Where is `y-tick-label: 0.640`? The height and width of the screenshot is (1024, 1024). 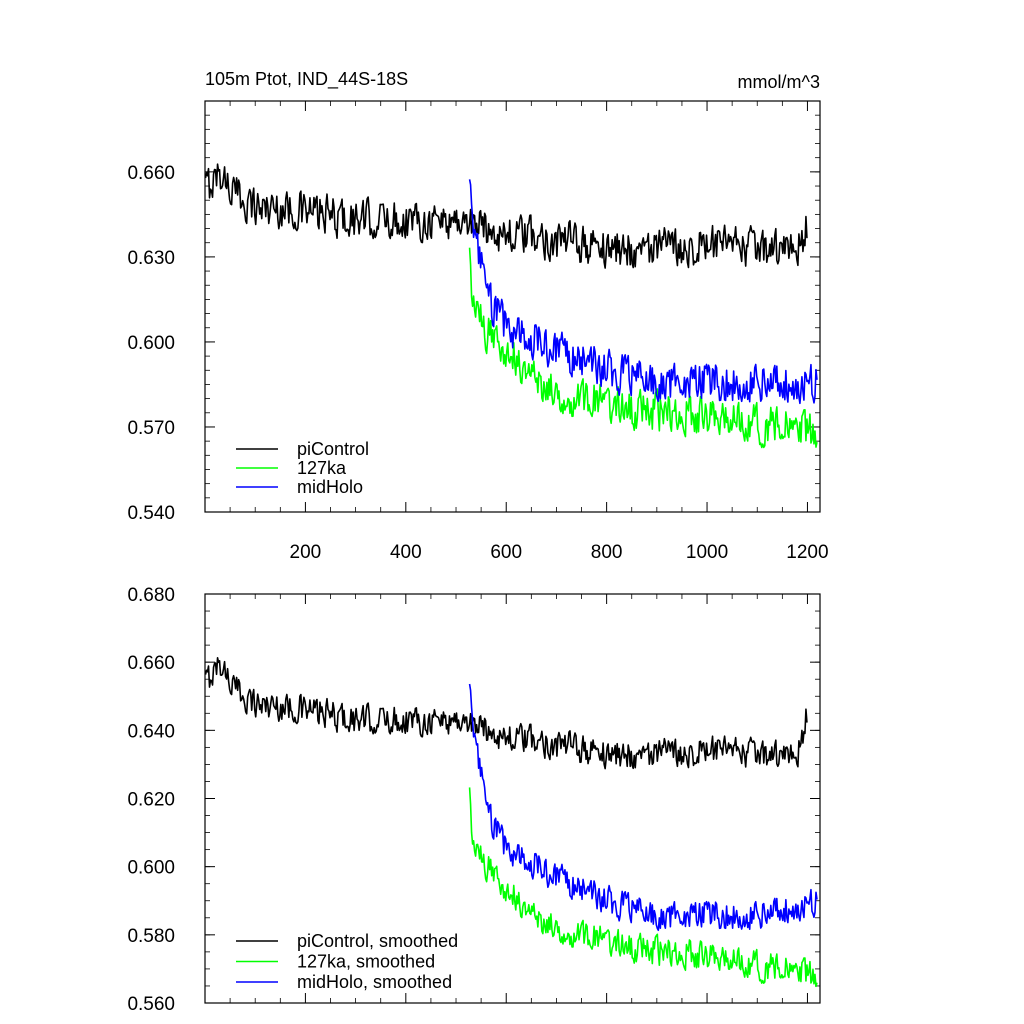
y-tick-label: 0.640 is located at coordinates (151, 731).